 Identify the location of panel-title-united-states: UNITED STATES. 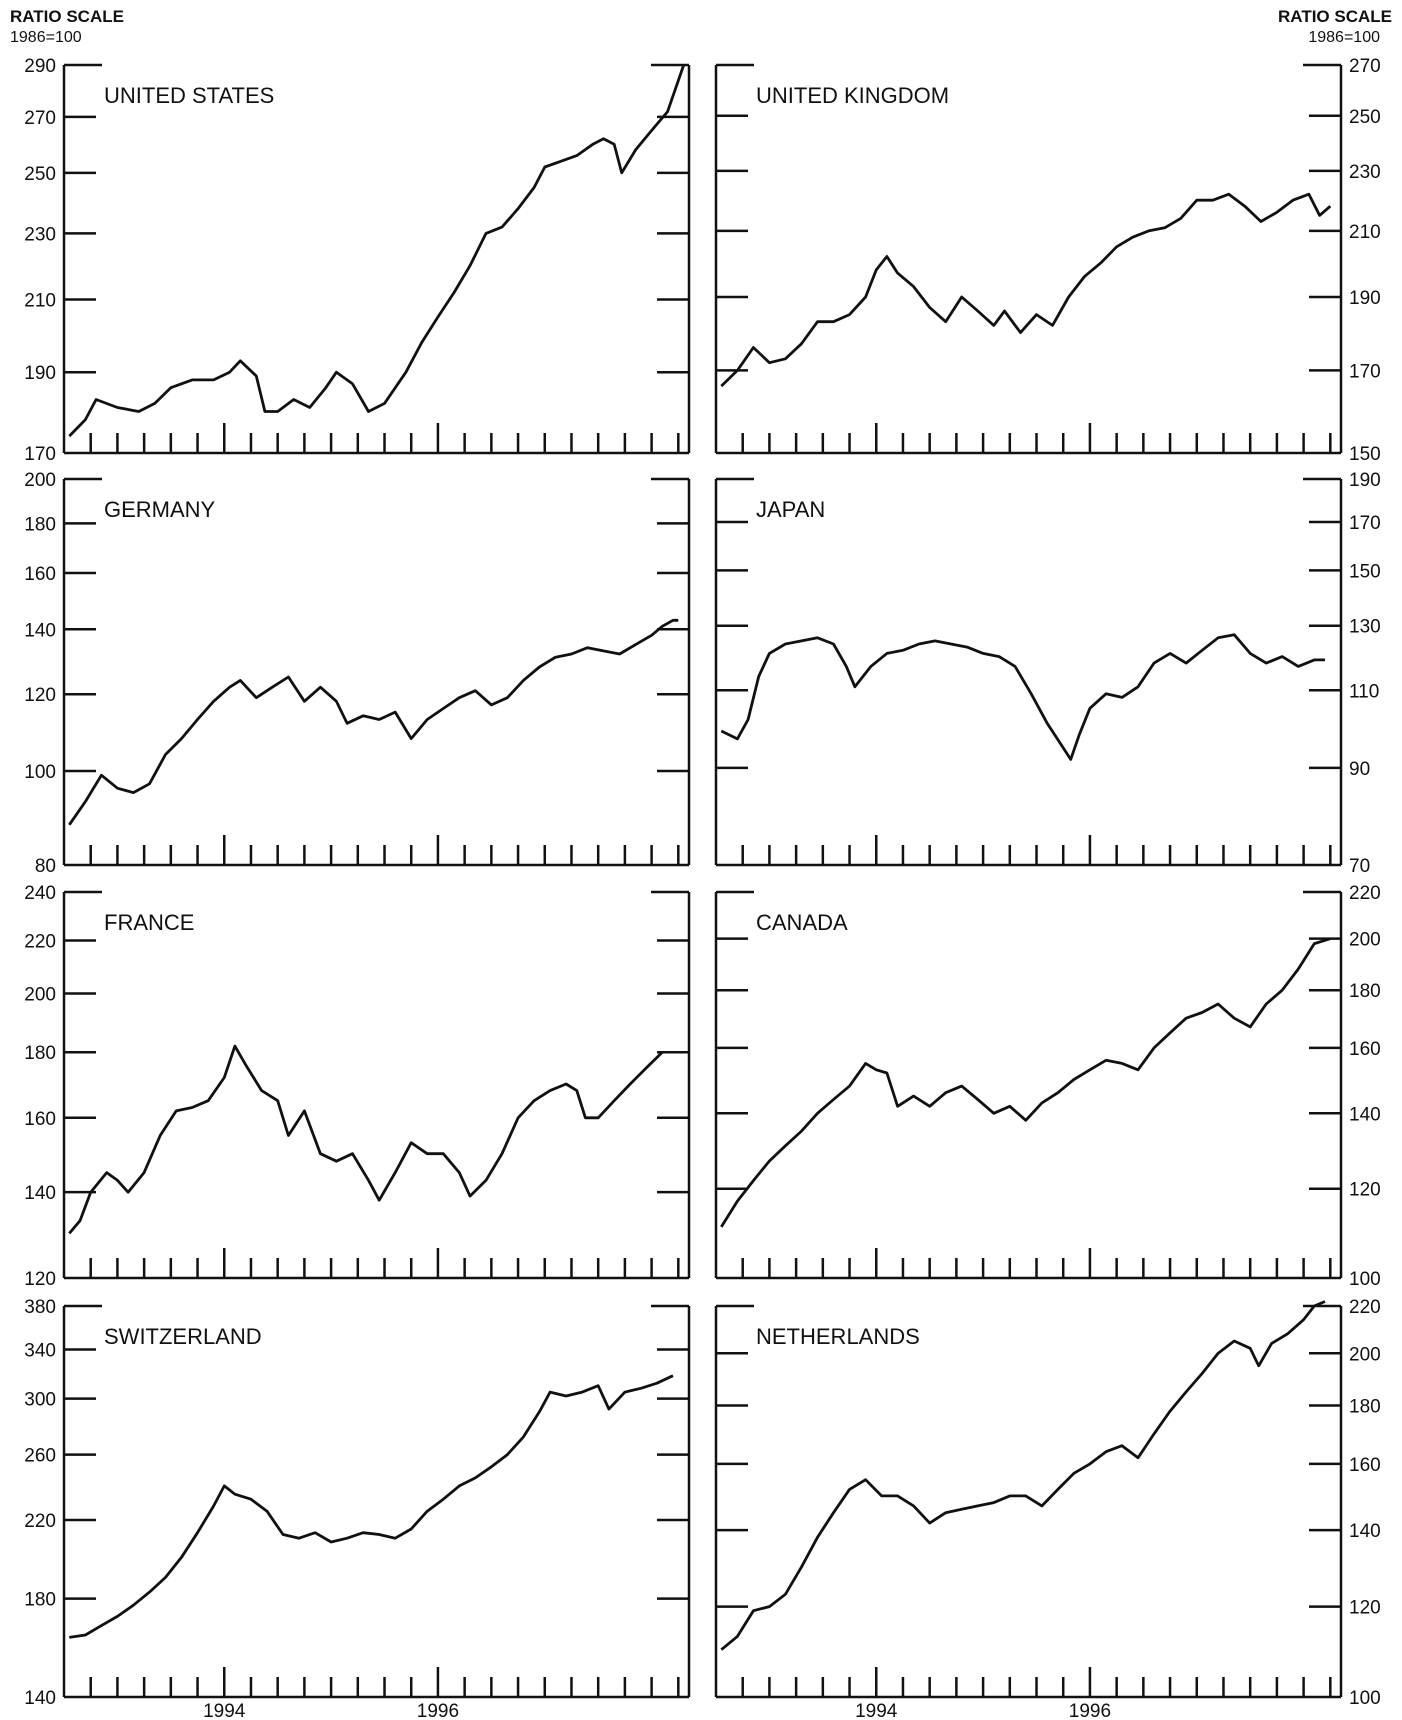
(189, 95).